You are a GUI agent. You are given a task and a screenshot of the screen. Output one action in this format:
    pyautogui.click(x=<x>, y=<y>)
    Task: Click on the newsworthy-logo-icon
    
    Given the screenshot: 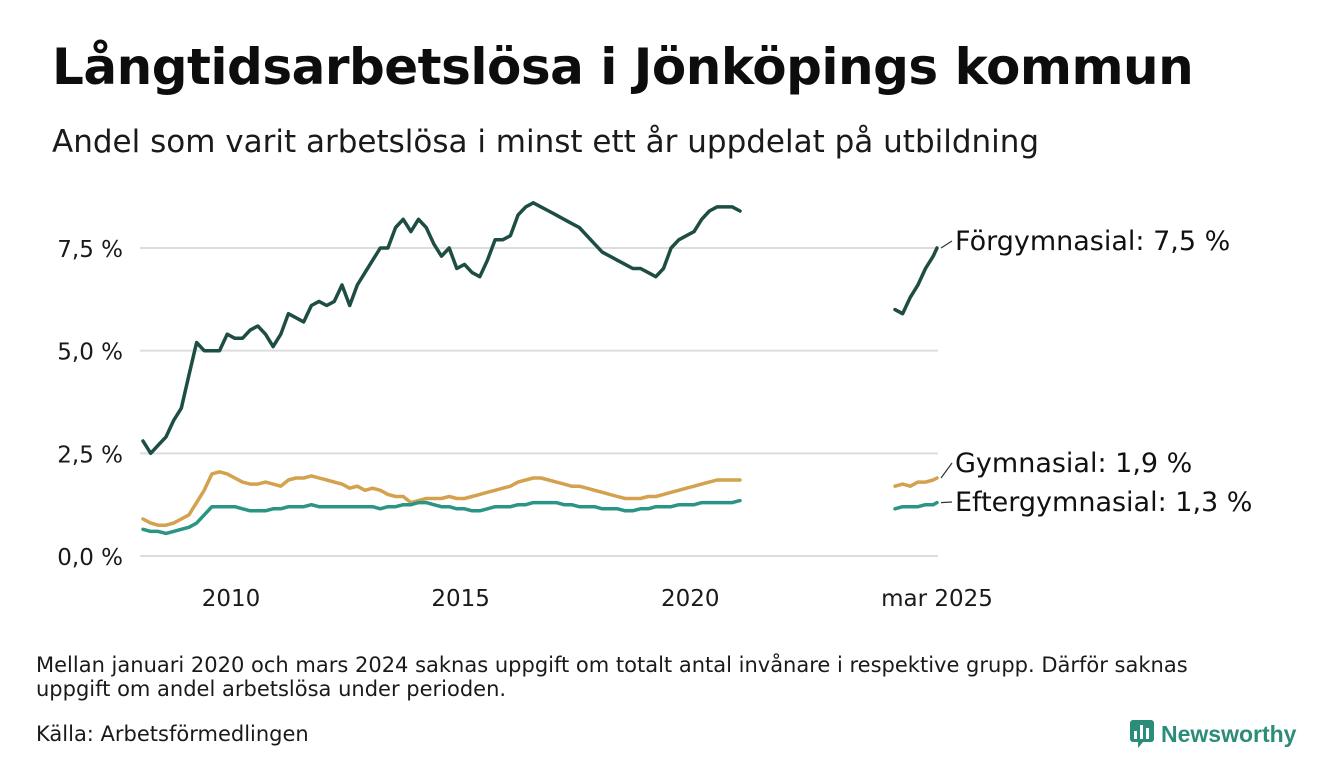 What is the action you would take?
    pyautogui.click(x=1142, y=734)
    